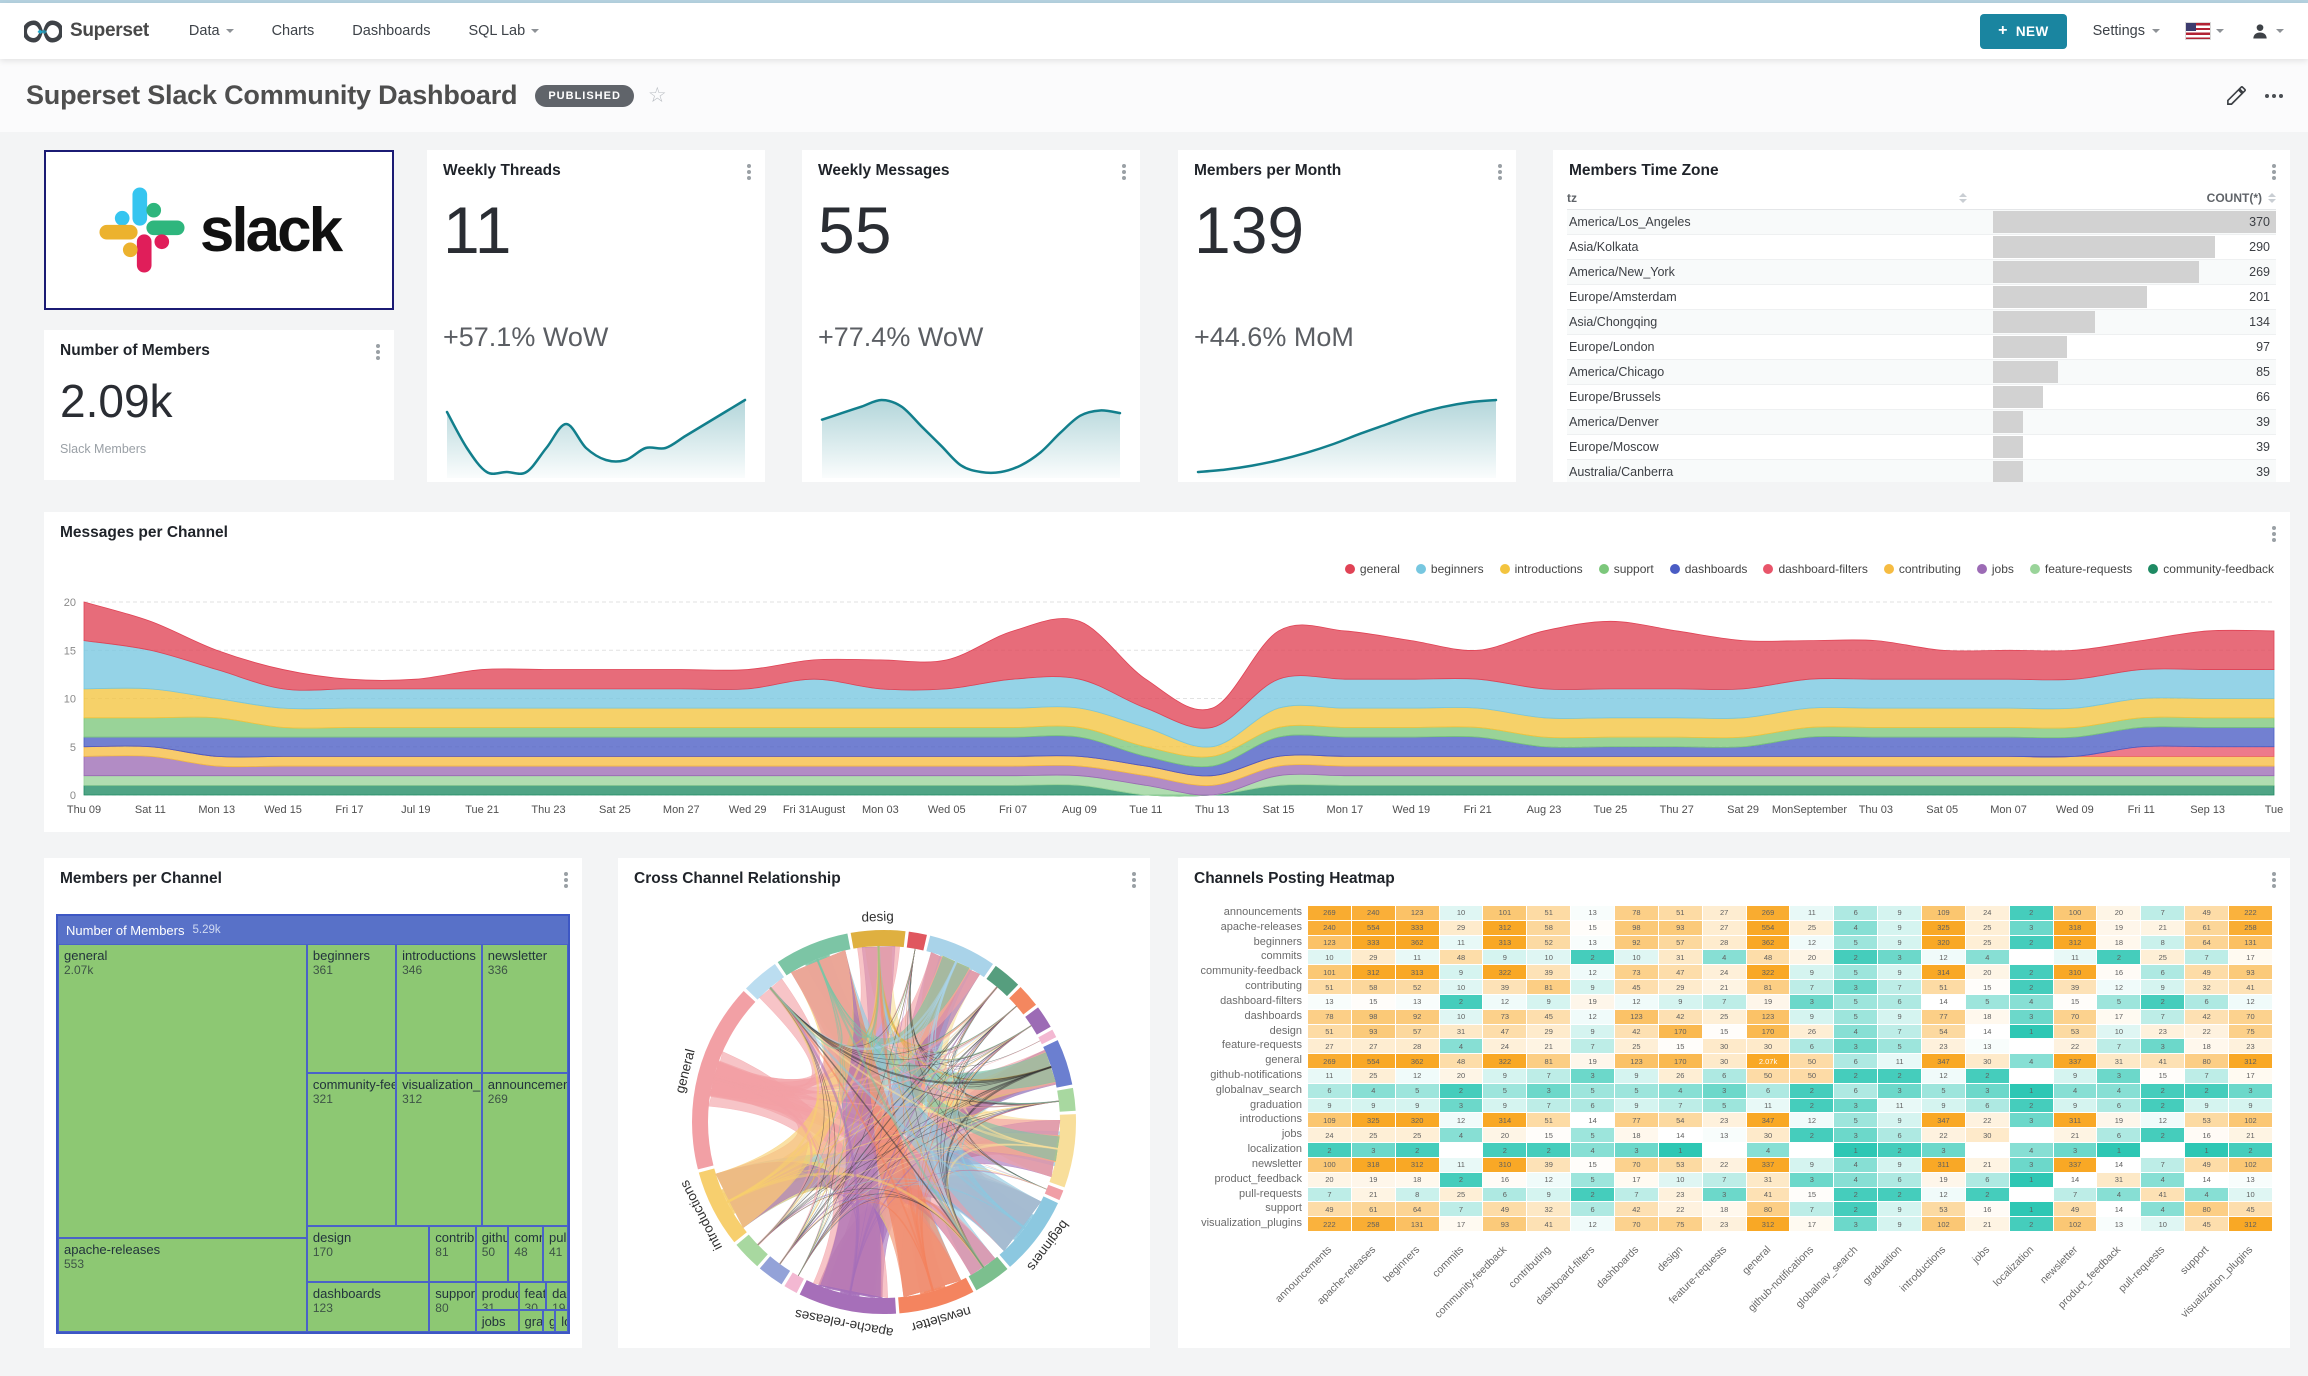 This screenshot has width=2308, height=1376. What do you see at coordinates (2163, 1031) in the screenshot?
I see `heatmap-cell: 23` at bounding box center [2163, 1031].